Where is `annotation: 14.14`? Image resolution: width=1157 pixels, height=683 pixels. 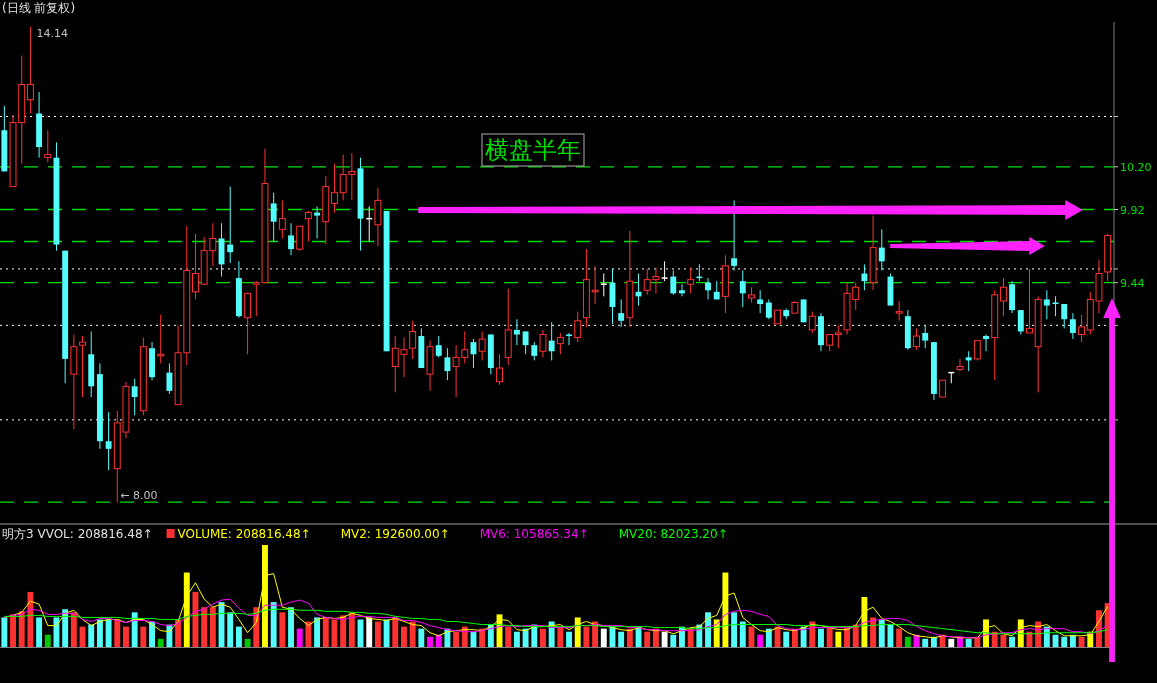
annotation: 14.14 is located at coordinates (52, 33).